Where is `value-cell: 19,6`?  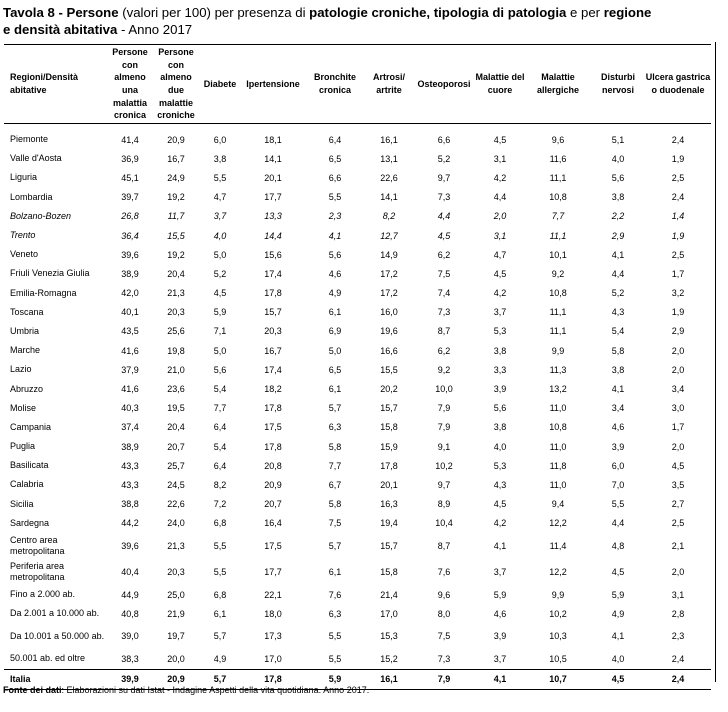
value-cell: 19,6 is located at coordinates (389, 331).